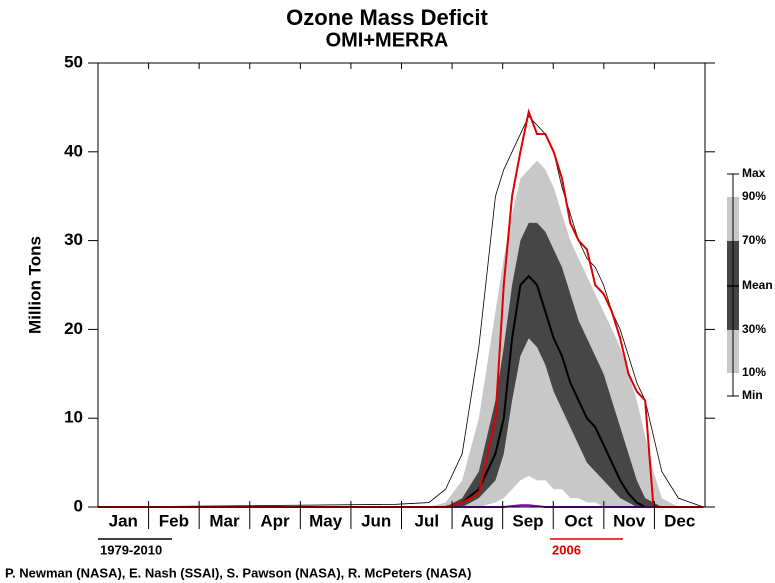 This screenshot has height=583, width=775. I want to click on band-area, so click(401, 491).